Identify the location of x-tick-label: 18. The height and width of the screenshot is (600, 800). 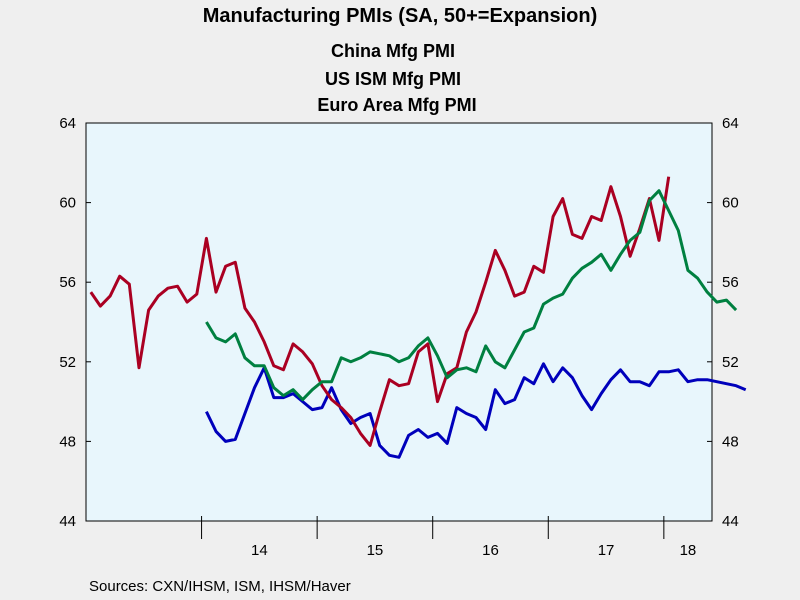
(688, 550).